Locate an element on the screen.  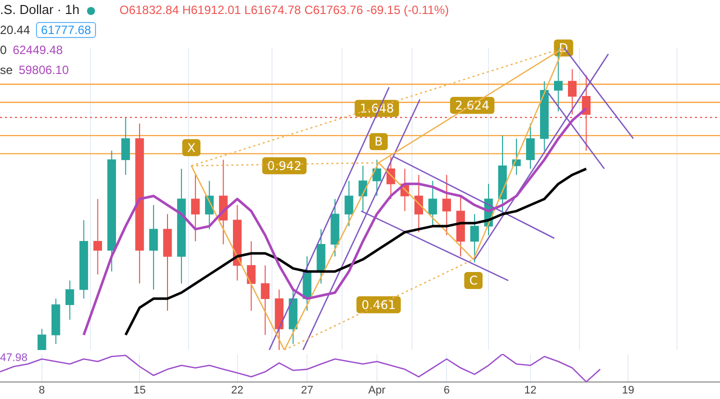
annotation: 62449.48 is located at coordinates (37, 50).